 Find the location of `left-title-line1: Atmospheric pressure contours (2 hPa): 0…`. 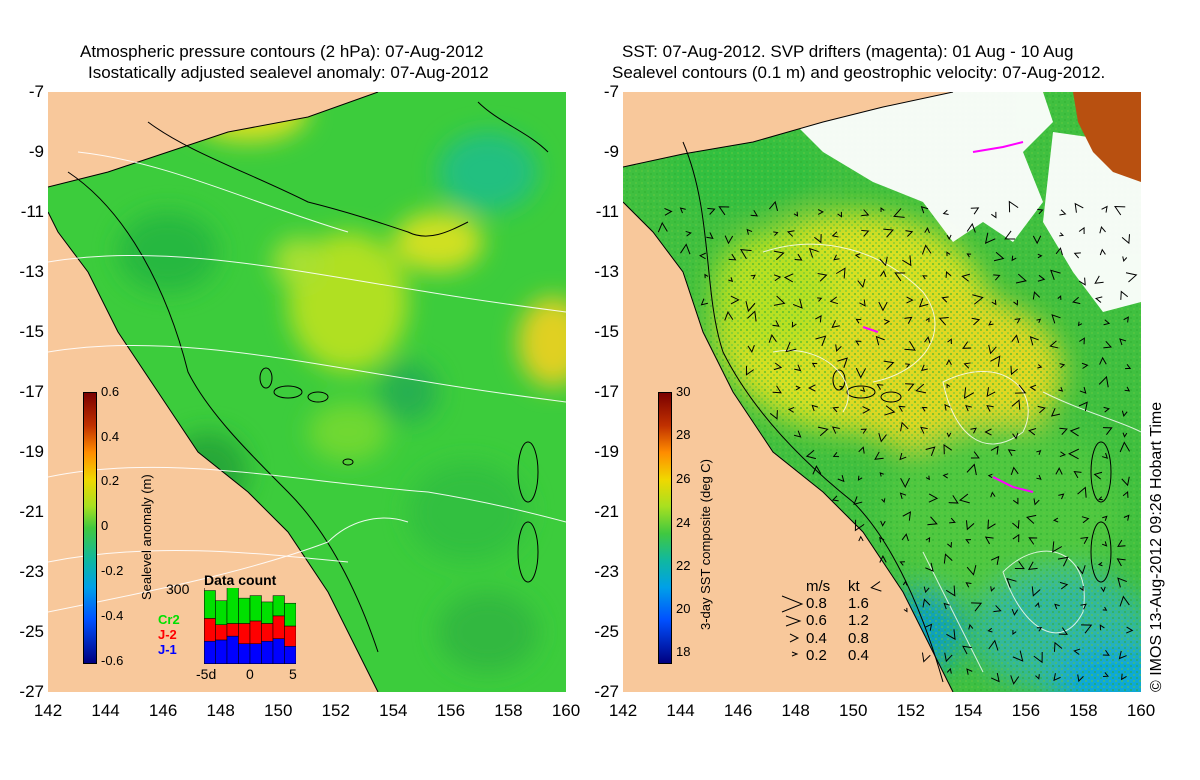

left-title-line1: Atmospheric pressure contours (2 hPa): 0… is located at coordinates (282, 51).